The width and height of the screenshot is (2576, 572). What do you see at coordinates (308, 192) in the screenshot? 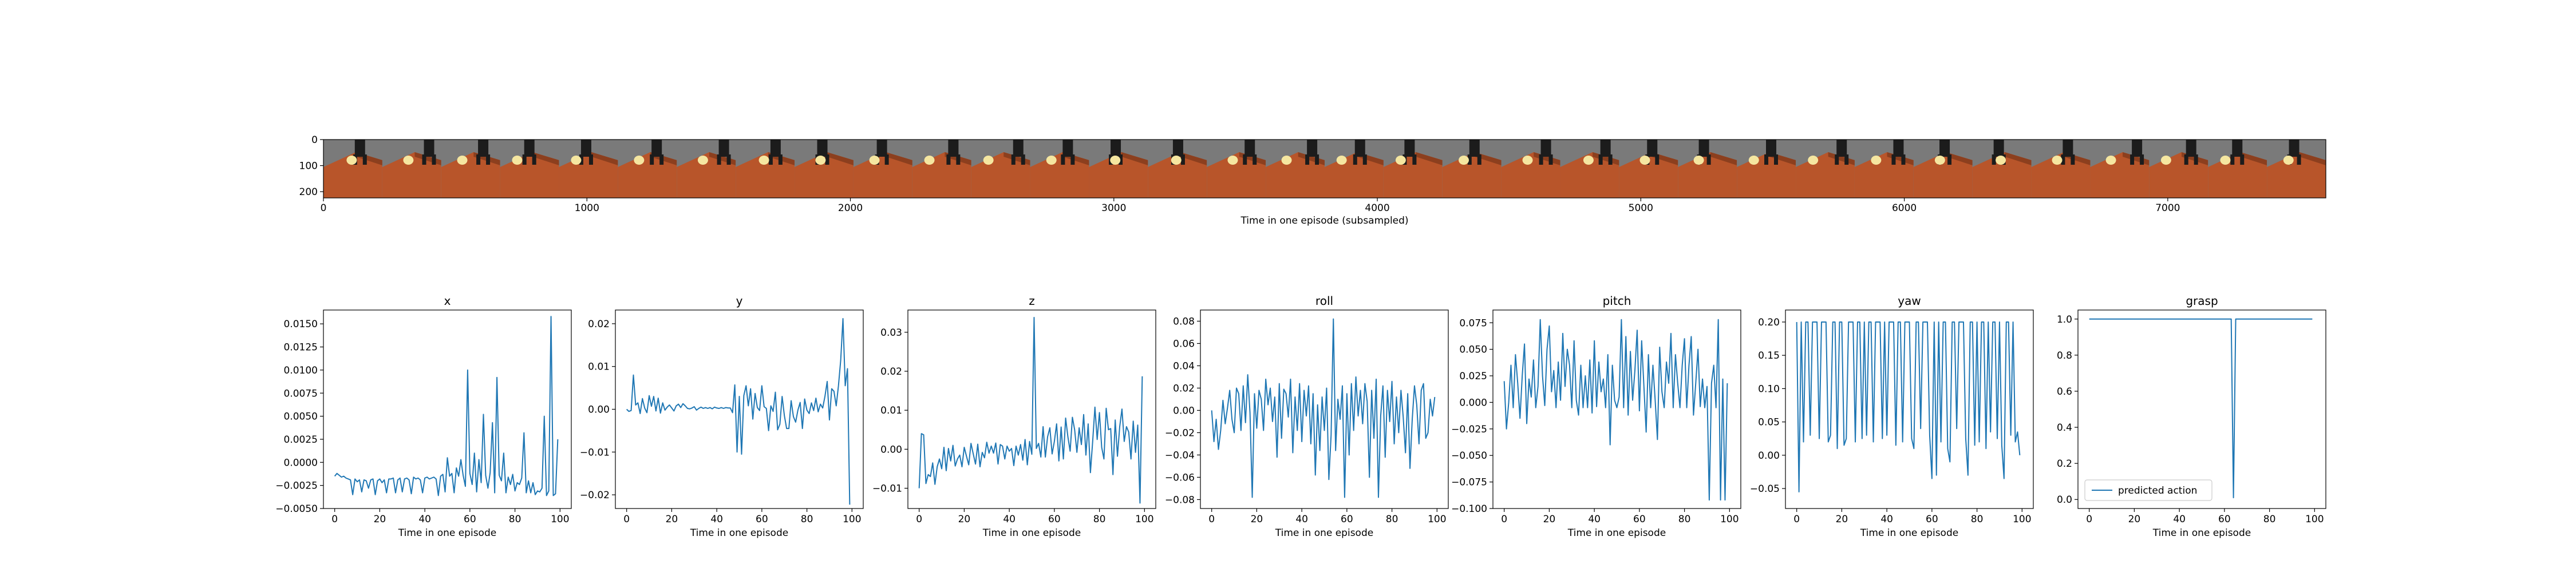
I see `filmstrip-y-tick-label: 200` at bounding box center [308, 192].